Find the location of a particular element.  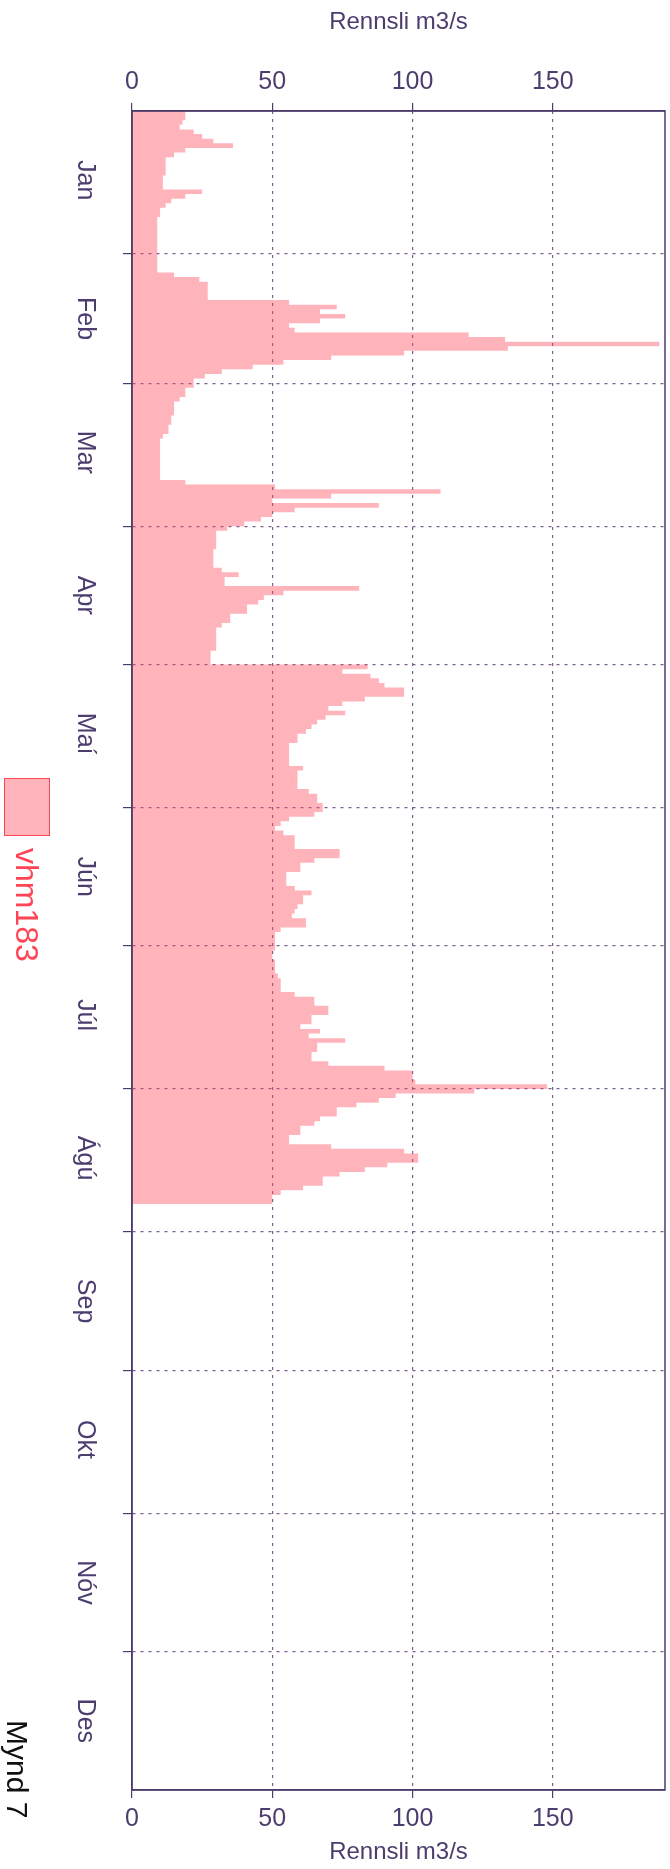

y-tick-label: Okt is located at coordinates (86, 1439).